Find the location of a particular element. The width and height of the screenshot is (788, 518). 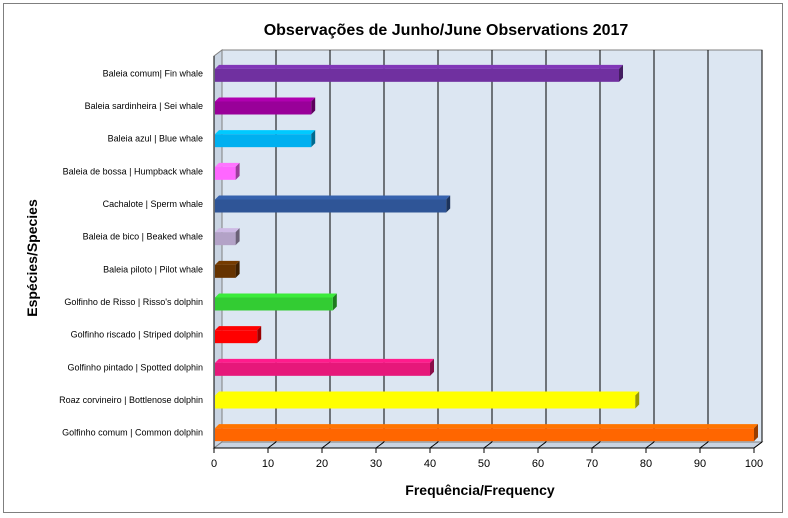

x-tick-label: 100 is located at coordinates (754, 464).